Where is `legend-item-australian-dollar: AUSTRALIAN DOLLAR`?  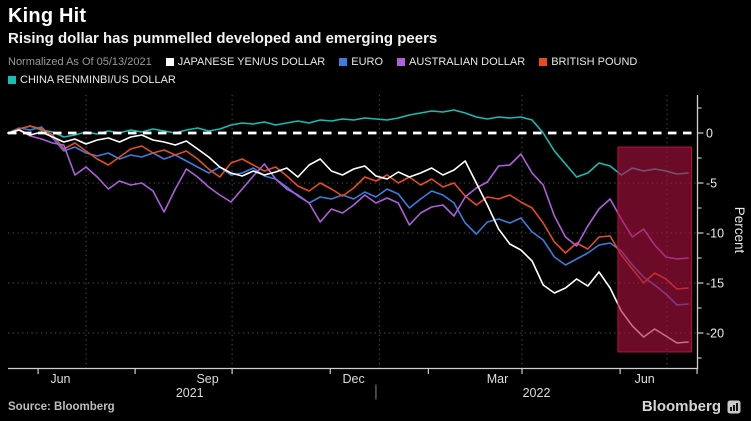 legend-item-australian-dollar: AUSTRALIAN DOLLAR is located at coordinates (461, 62).